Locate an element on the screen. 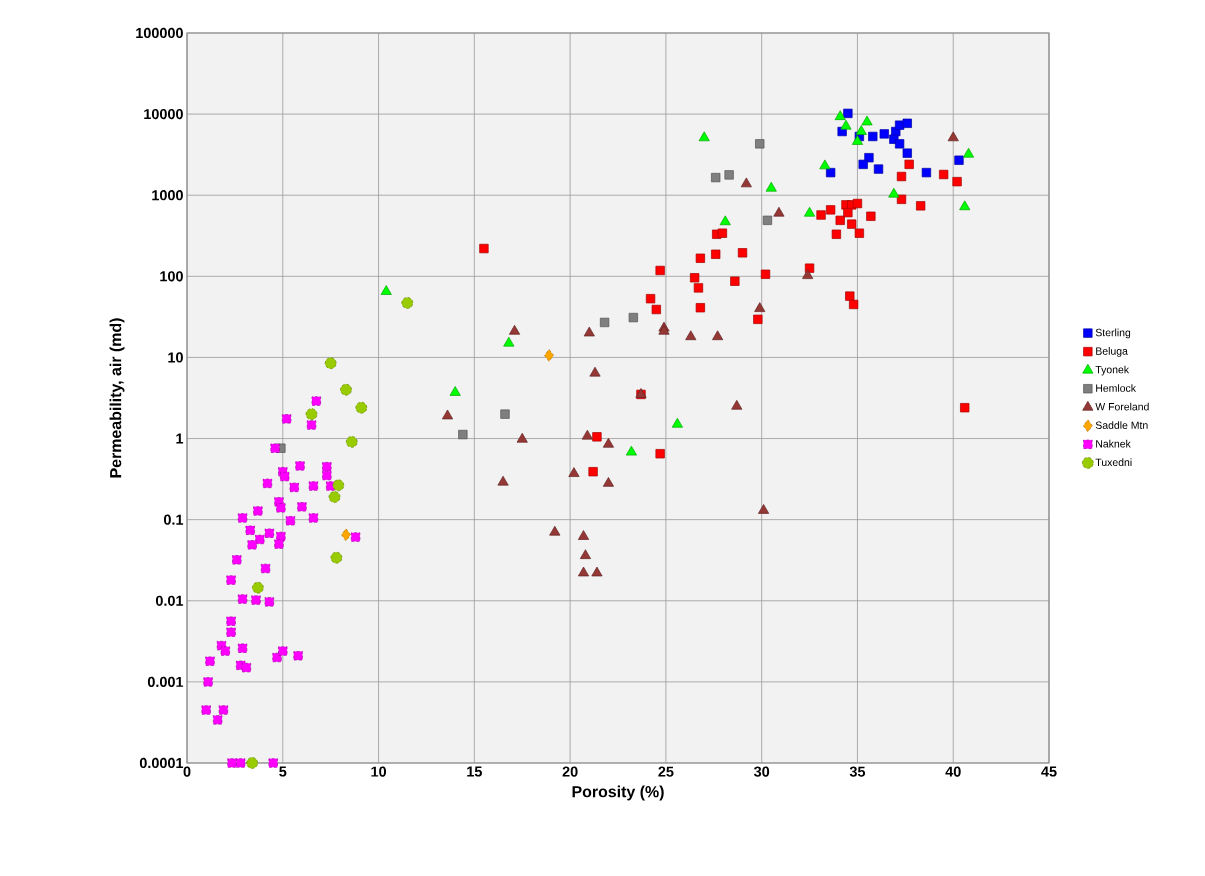  y-tick-label: 0.0001 is located at coordinates (161, 763).